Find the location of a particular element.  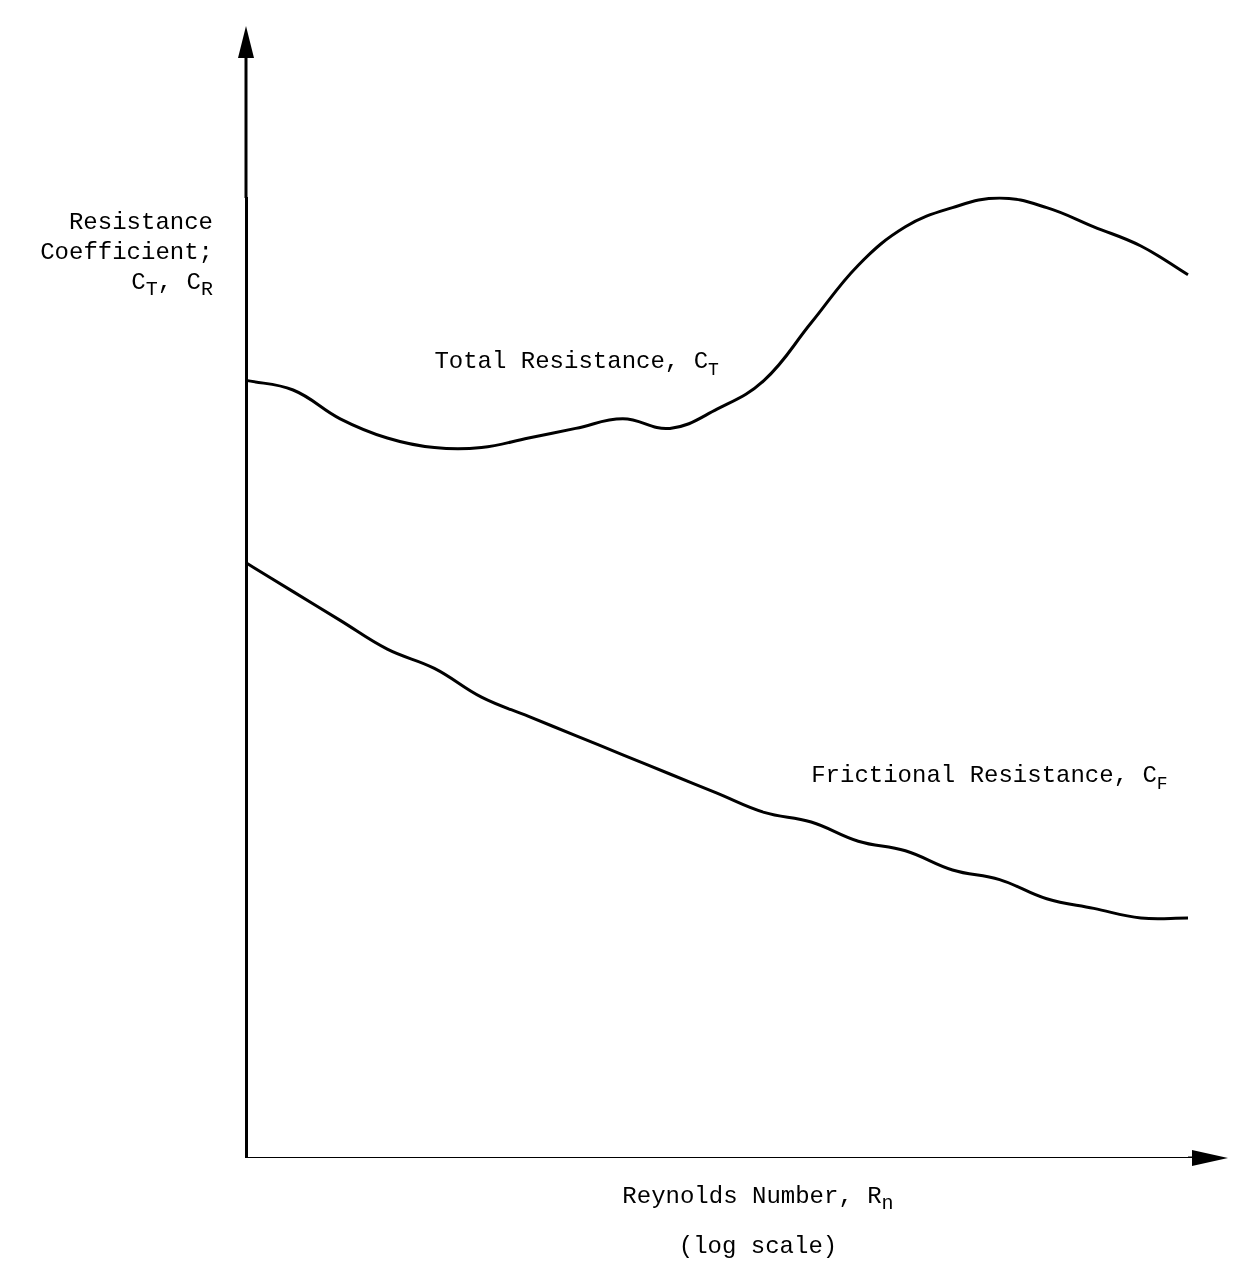

y-axis-title: Resistance Coefficient; C$_{T}$, C$_{R}$ is located at coordinates (126, 255).